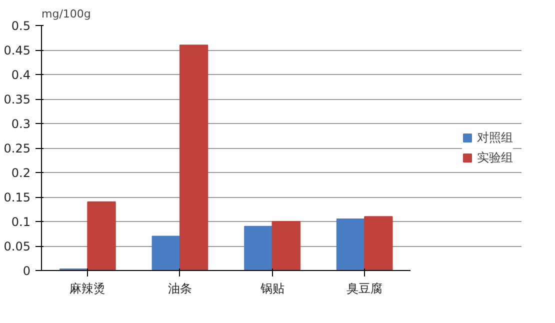 Image resolution: width=555 pixels, height=323 pixels. I want to click on y-tick-label: 0.25, so click(17, 149).